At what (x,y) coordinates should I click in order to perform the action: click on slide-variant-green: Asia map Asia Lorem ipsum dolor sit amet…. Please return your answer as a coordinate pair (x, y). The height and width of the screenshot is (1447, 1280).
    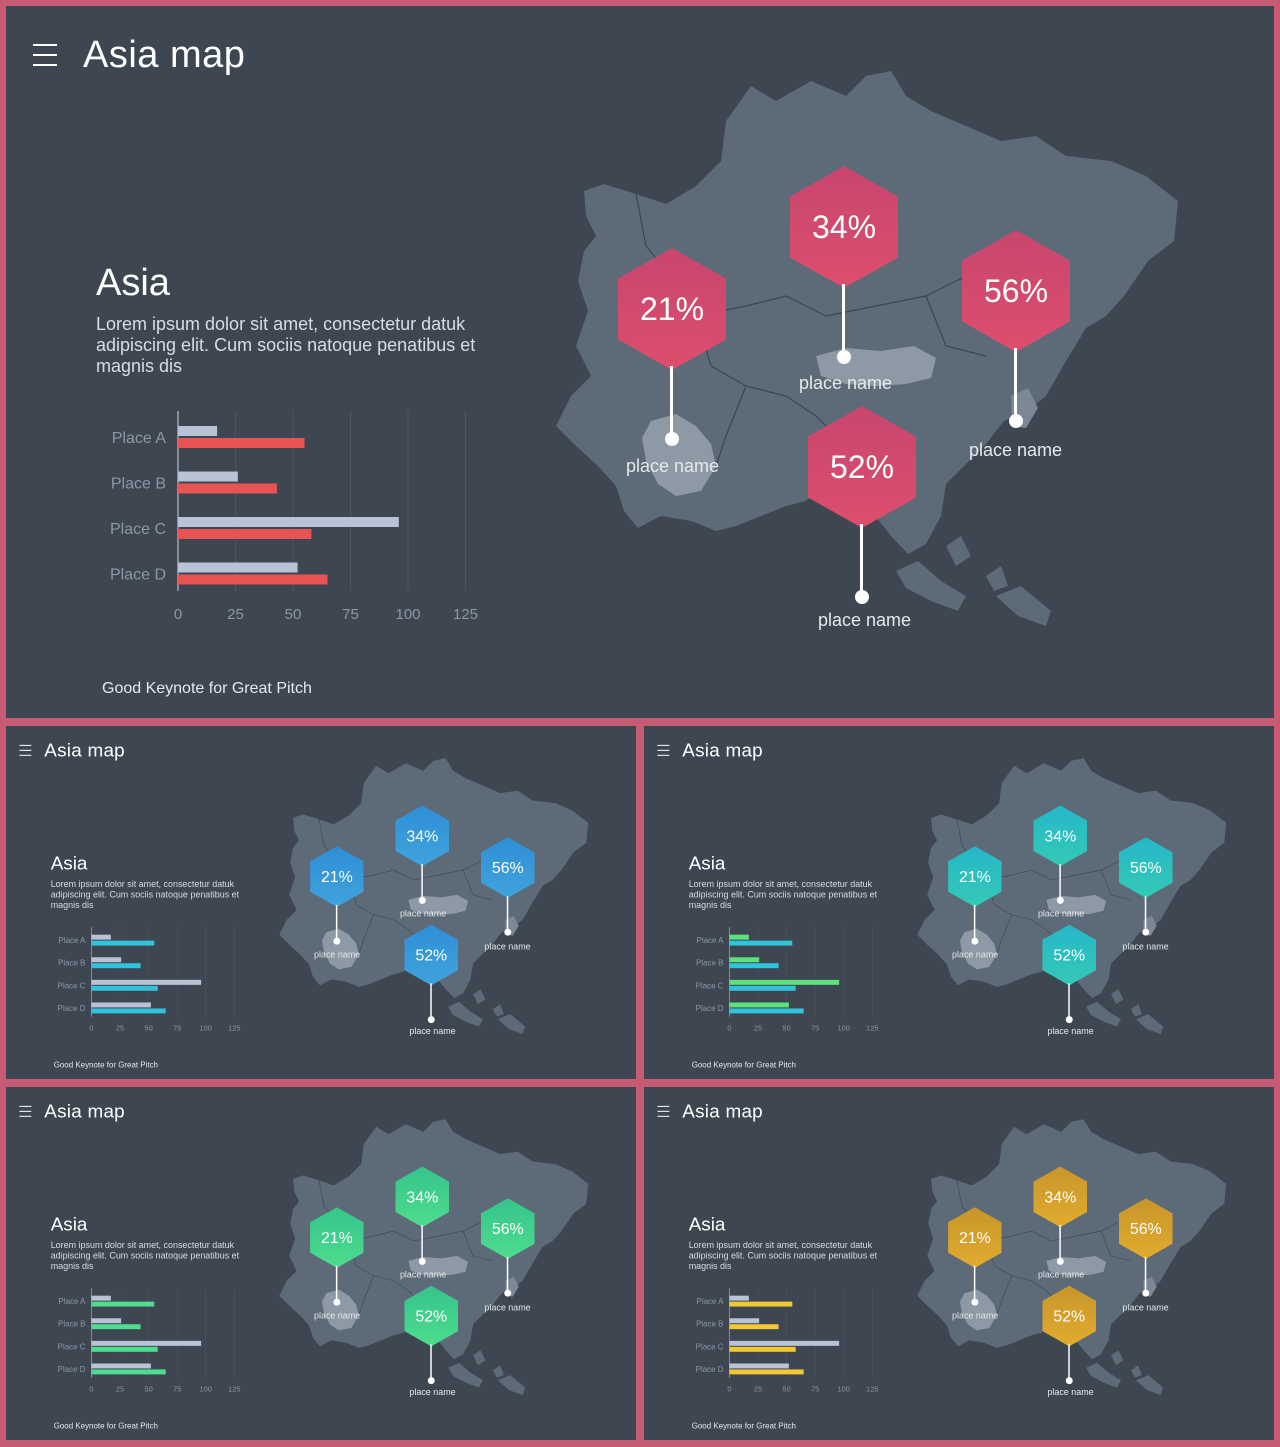
    Looking at the image, I should click on (321, 1263).